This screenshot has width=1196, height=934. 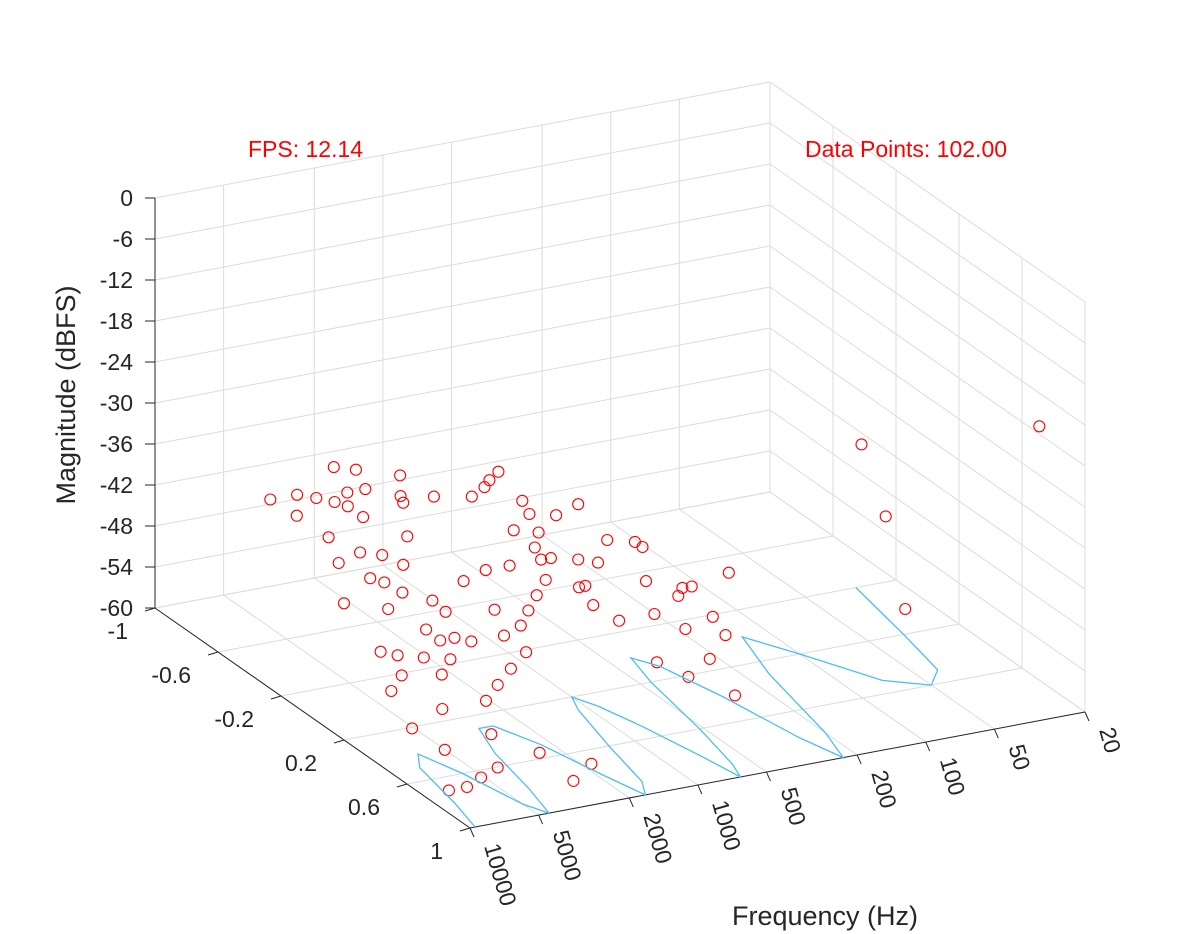 What do you see at coordinates (657, 838) in the screenshot?
I see `x-tick-label: 2000` at bounding box center [657, 838].